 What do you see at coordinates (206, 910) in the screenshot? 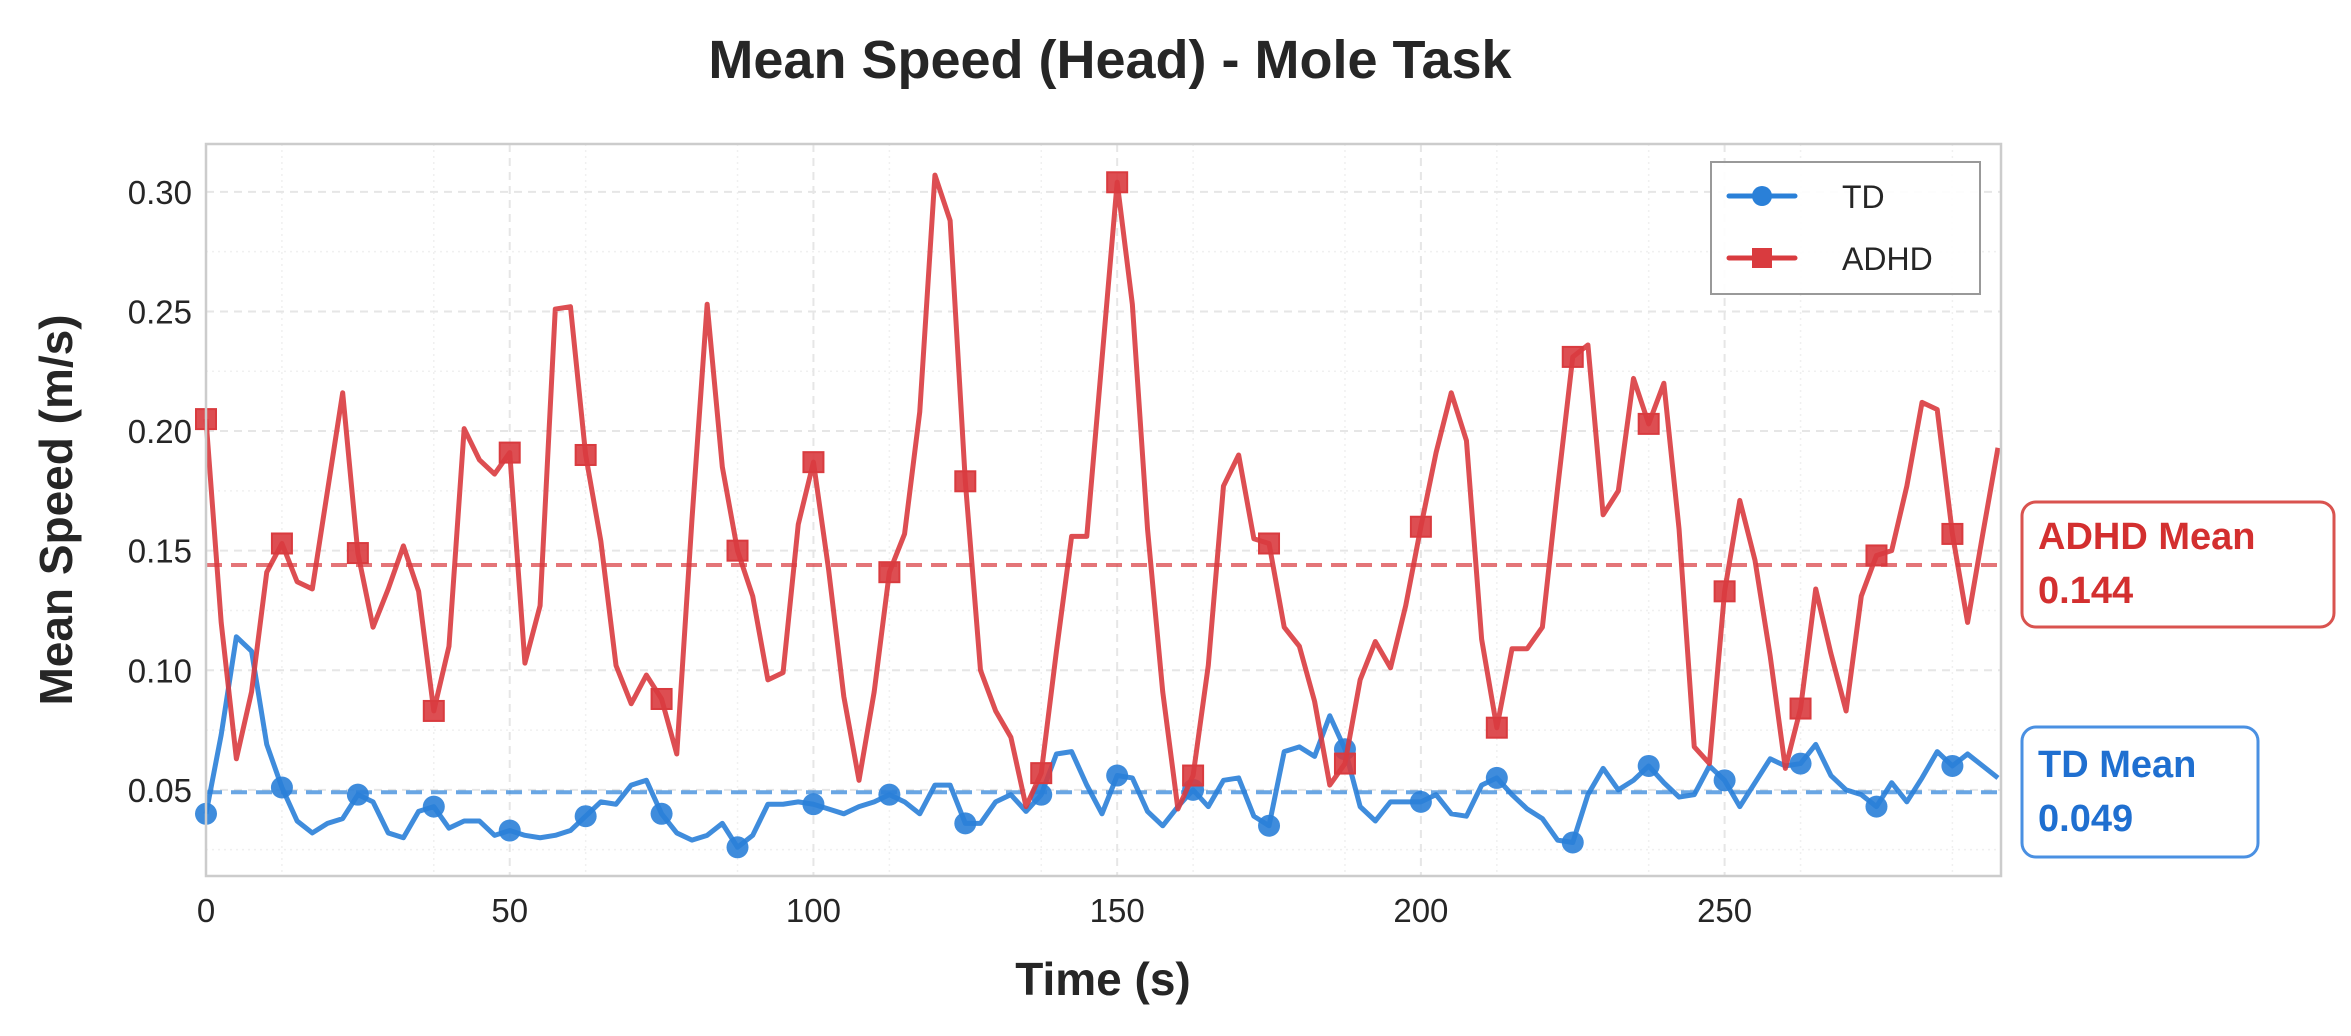
I see `x-tick-label: 0` at bounding box center [206, 910].